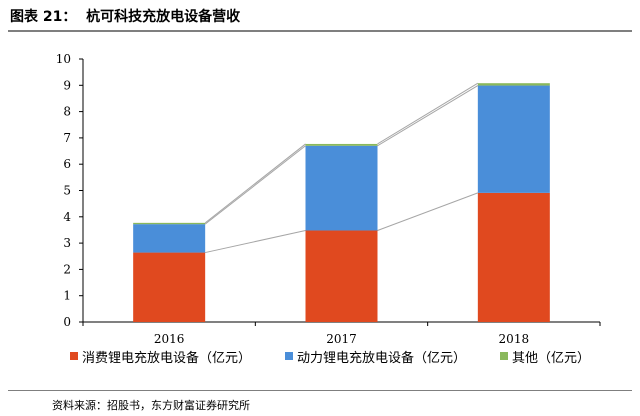  Describe the element at coordinates (63, 59) in the screenshot. I see `y-tick-label: 10` at that location.